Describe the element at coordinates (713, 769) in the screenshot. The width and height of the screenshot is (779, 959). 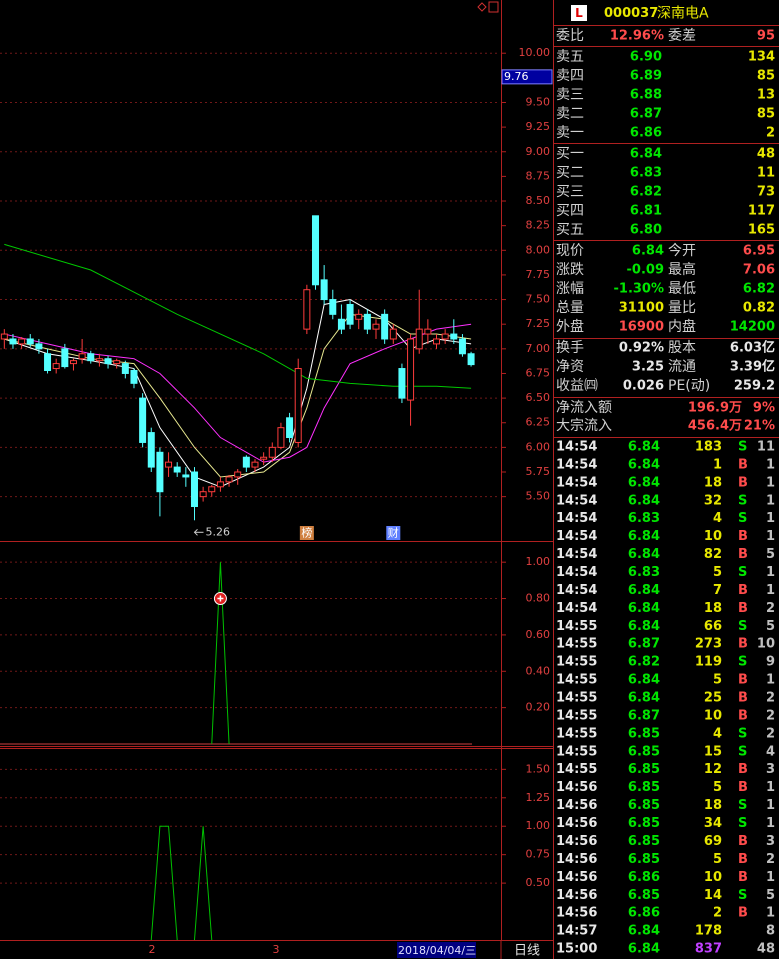
I see `panel-text: 12` at that location.